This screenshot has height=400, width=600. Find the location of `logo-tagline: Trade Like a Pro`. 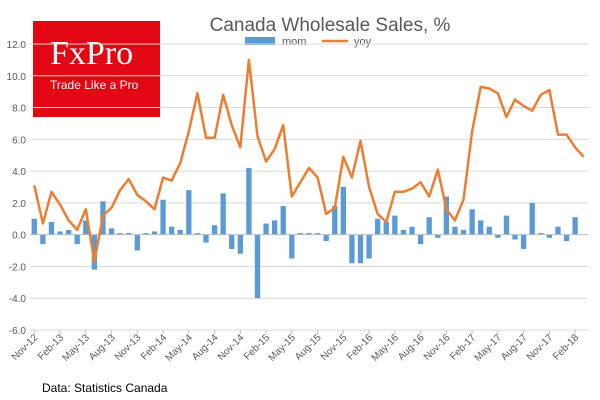

logo-tagline: Trade Like a Pro is located at coordinates (94, 85).